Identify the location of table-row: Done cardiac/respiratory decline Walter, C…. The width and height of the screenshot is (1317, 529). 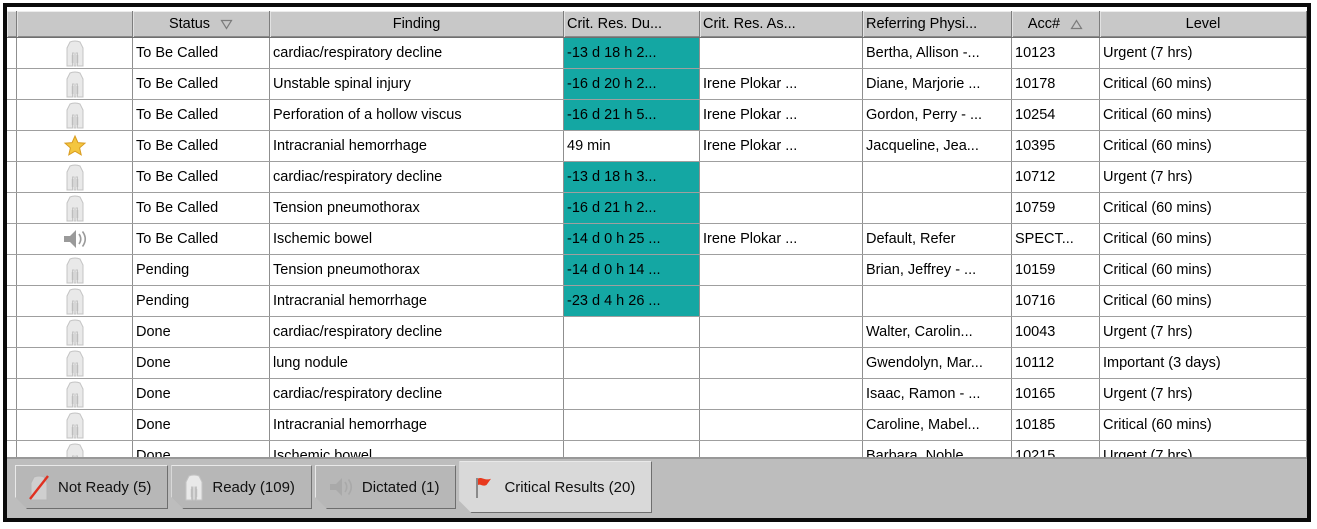
(657, 332).